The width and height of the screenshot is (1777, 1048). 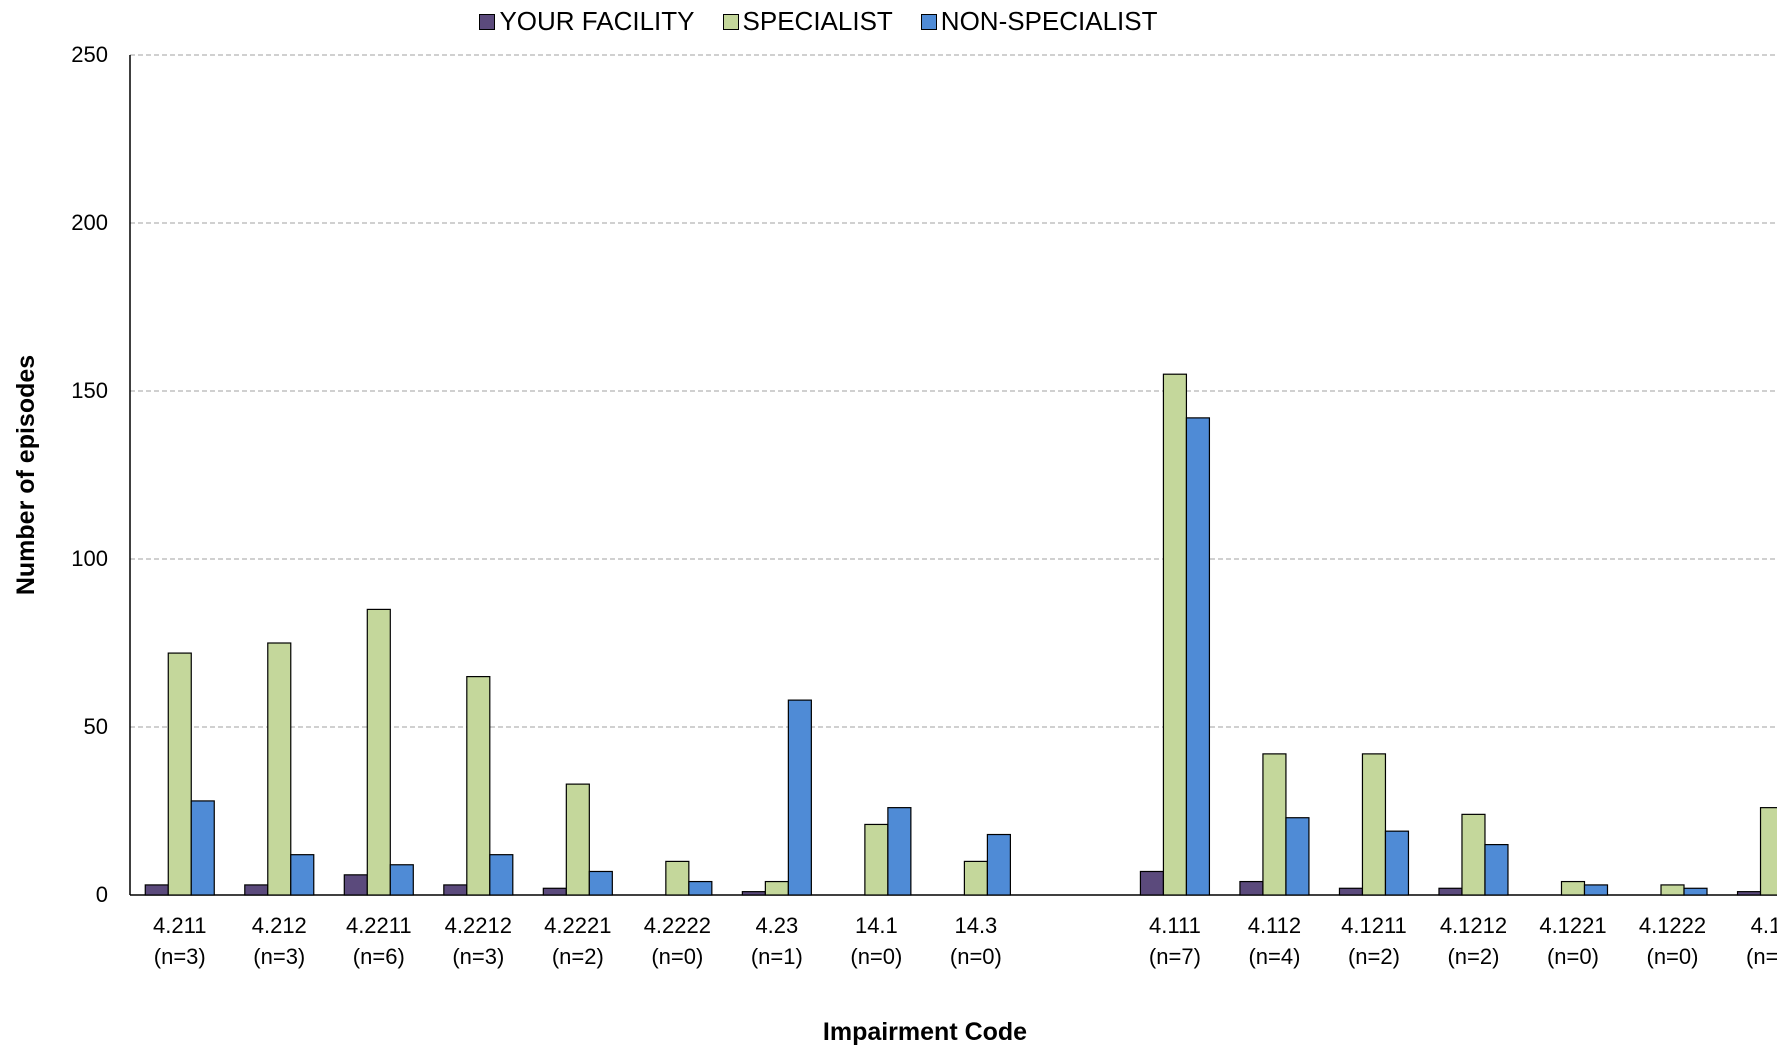 I want to click on legend-label: YOUR FACILITY, so click(x=597, y=21).